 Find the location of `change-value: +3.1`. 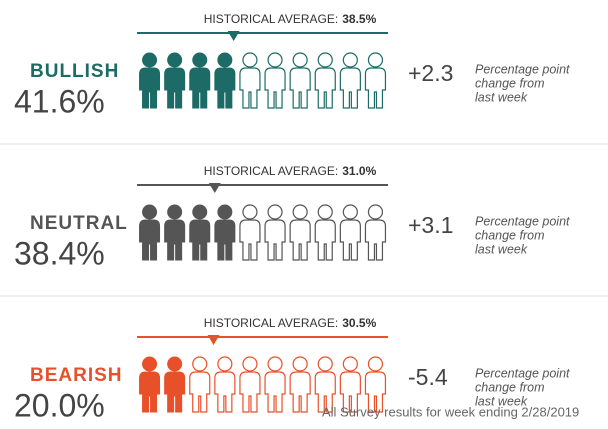

change-value: +3.1 is located at coordinates (430, 225).